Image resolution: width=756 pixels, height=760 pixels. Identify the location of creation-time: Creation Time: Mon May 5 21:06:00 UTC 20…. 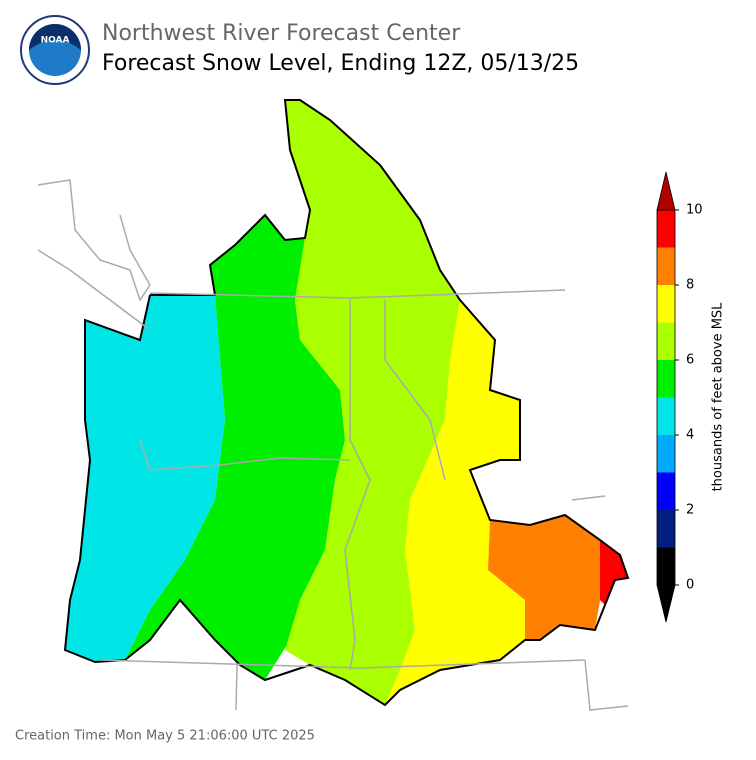
(165, 736).